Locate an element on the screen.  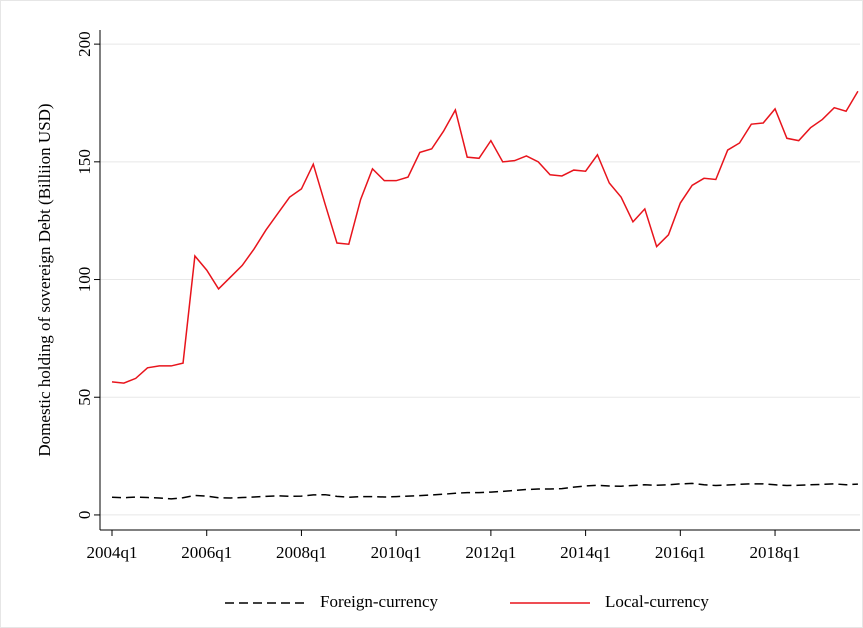
y-tick-label: 150 is located at coordinates (84, 162).